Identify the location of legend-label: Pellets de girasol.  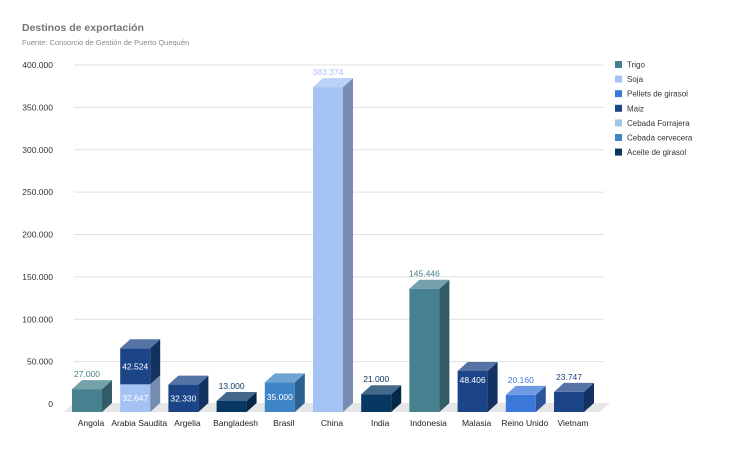
(657, 94).